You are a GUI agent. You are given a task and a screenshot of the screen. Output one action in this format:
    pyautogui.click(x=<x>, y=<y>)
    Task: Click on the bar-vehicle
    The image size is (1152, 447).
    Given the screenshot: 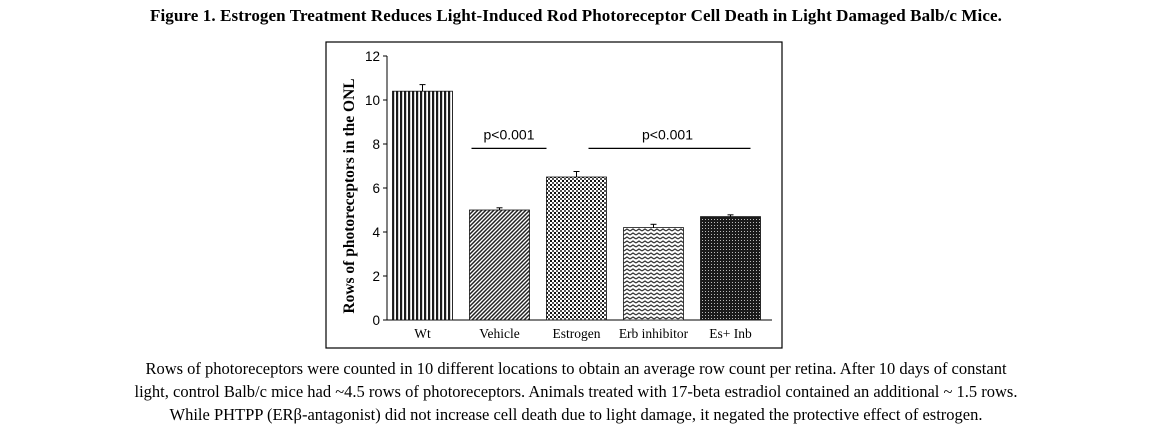 What is the action you would take?
    pyautogui.click(x=499, y=265)
    